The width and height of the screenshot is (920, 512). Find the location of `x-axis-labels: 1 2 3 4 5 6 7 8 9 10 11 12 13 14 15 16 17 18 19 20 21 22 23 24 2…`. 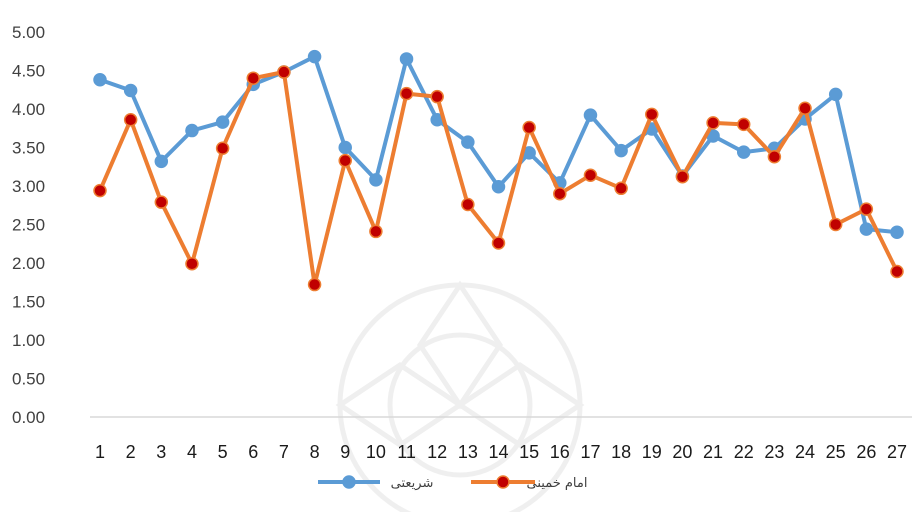

x-axis-labels: 1 2 3 4 5 6 7 8 9 10 11 12 13 14 15 16 17 18 19 20 21 22 23 24 2… is located at coordinates (501, 452).